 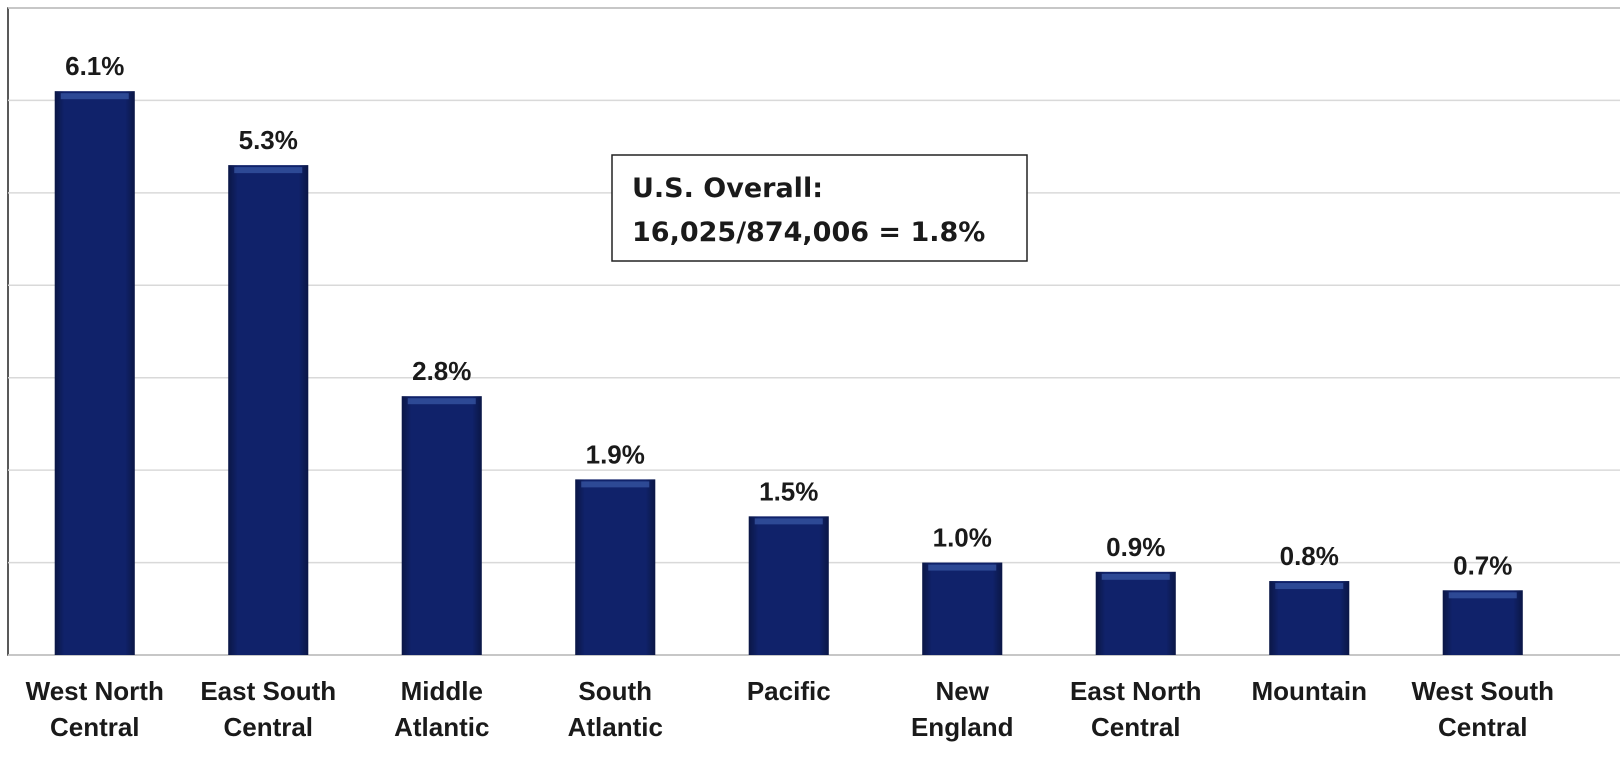 What do you see at coordinates (819, 208) in the screenshot?
I see `annotation-box` at bounding box center [819, 208].